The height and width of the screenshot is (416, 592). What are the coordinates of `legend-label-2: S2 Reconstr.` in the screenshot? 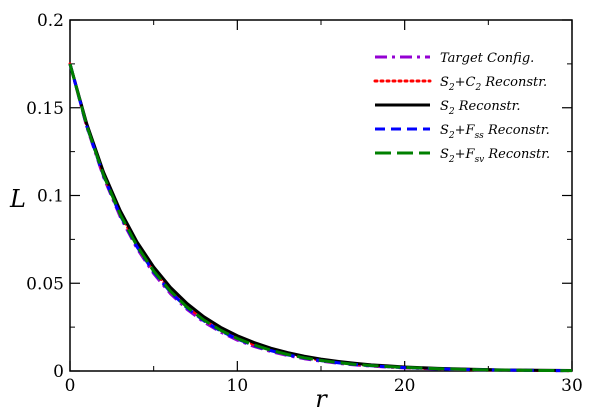 It's located at (480, 108).